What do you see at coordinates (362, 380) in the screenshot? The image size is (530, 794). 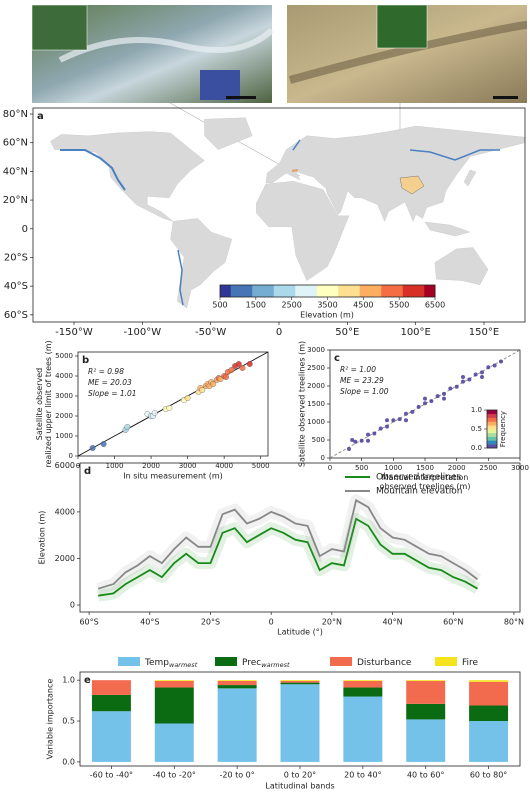 I see `stat-annotation: ME = 23.29` at bounding box center [362, 380].